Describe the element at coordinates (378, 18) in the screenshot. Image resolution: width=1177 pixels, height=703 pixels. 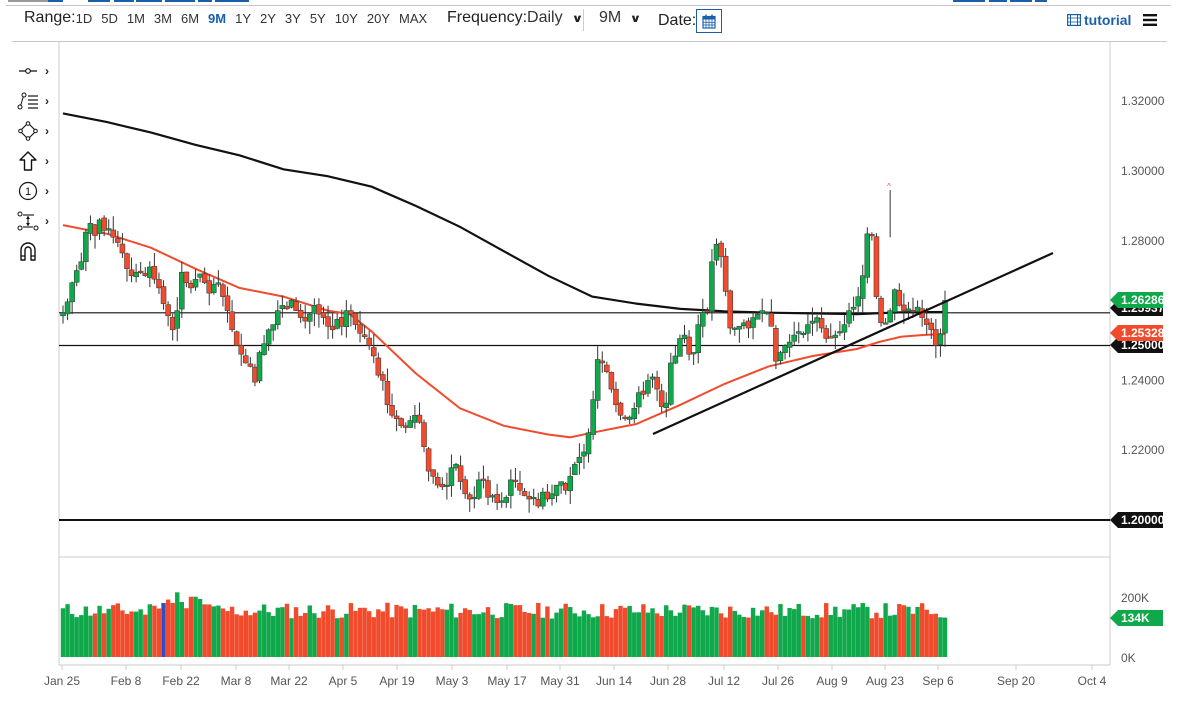
I see `range-option-20y: 20Y` at that location.